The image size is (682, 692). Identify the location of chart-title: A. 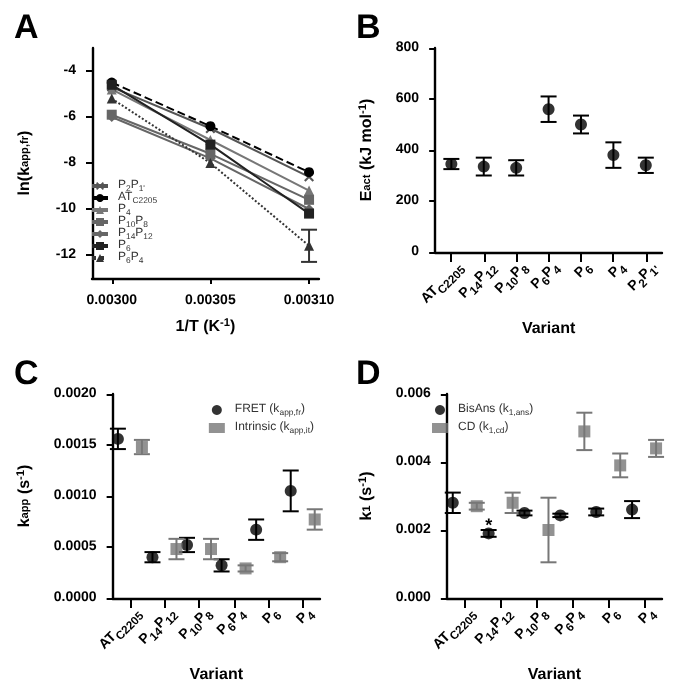
(26, 27).